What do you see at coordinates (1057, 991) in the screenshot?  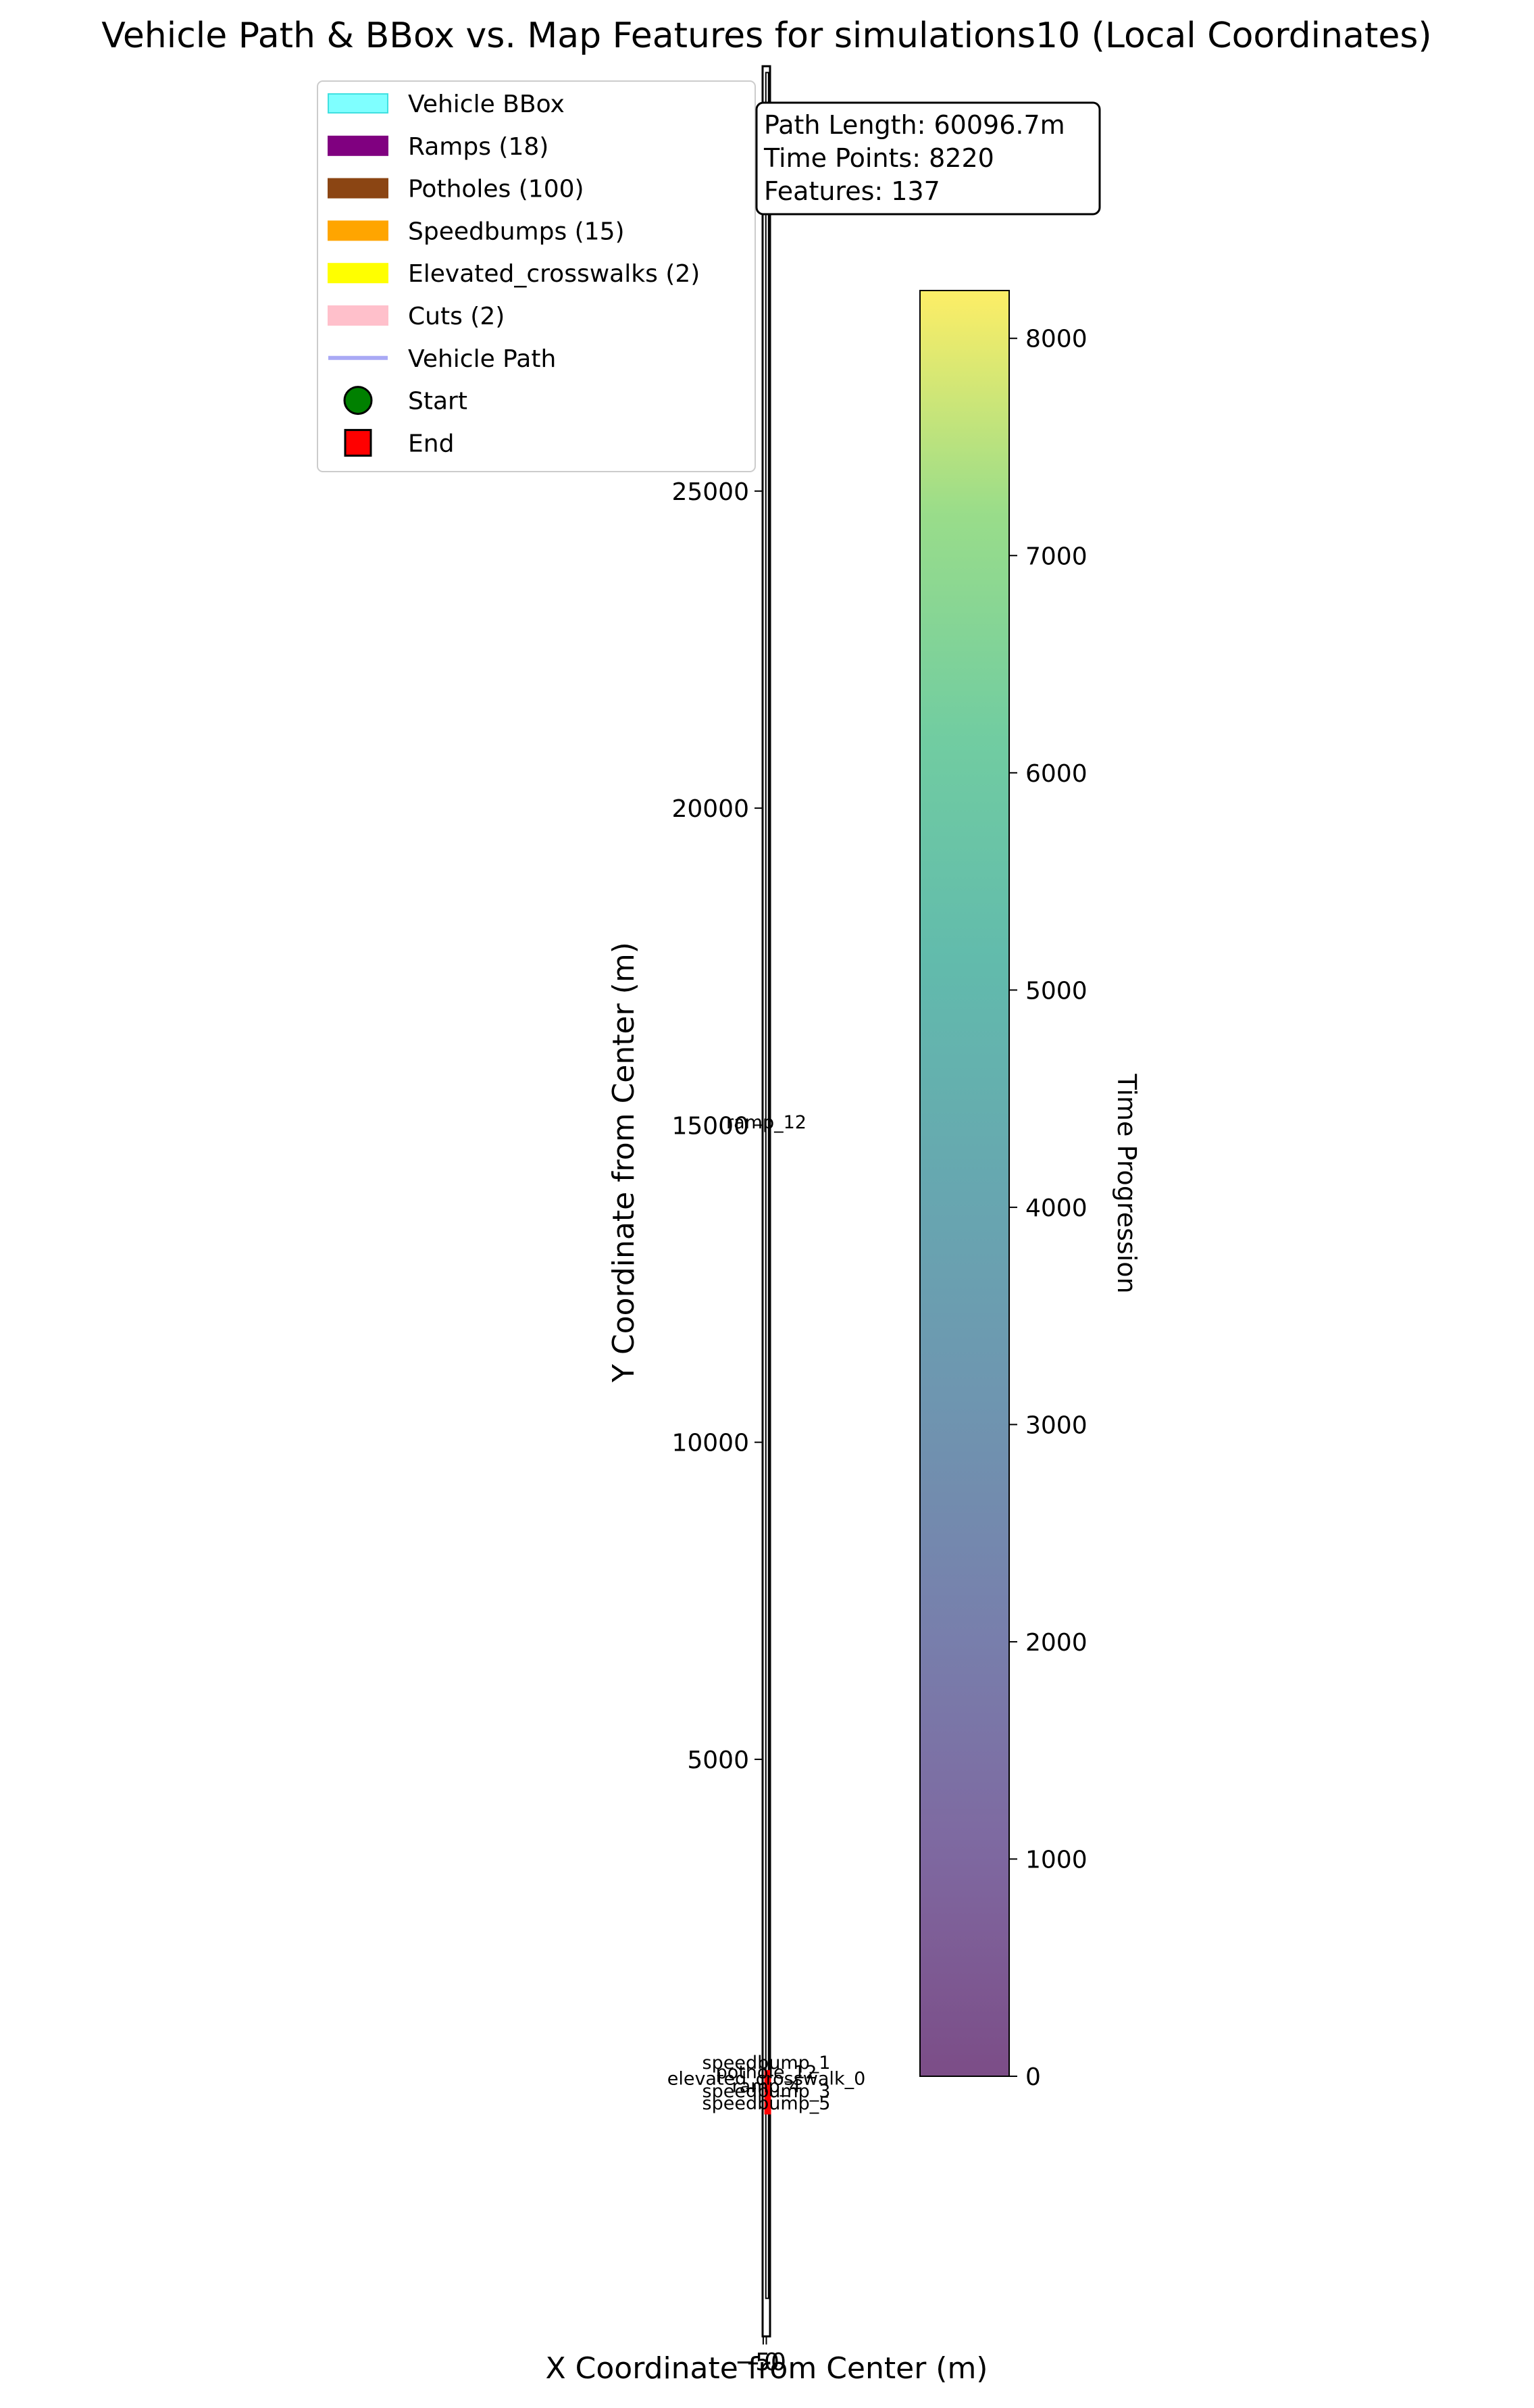 I see `colorbar-tick-label: 5000` at bounding box center [1057, 991].